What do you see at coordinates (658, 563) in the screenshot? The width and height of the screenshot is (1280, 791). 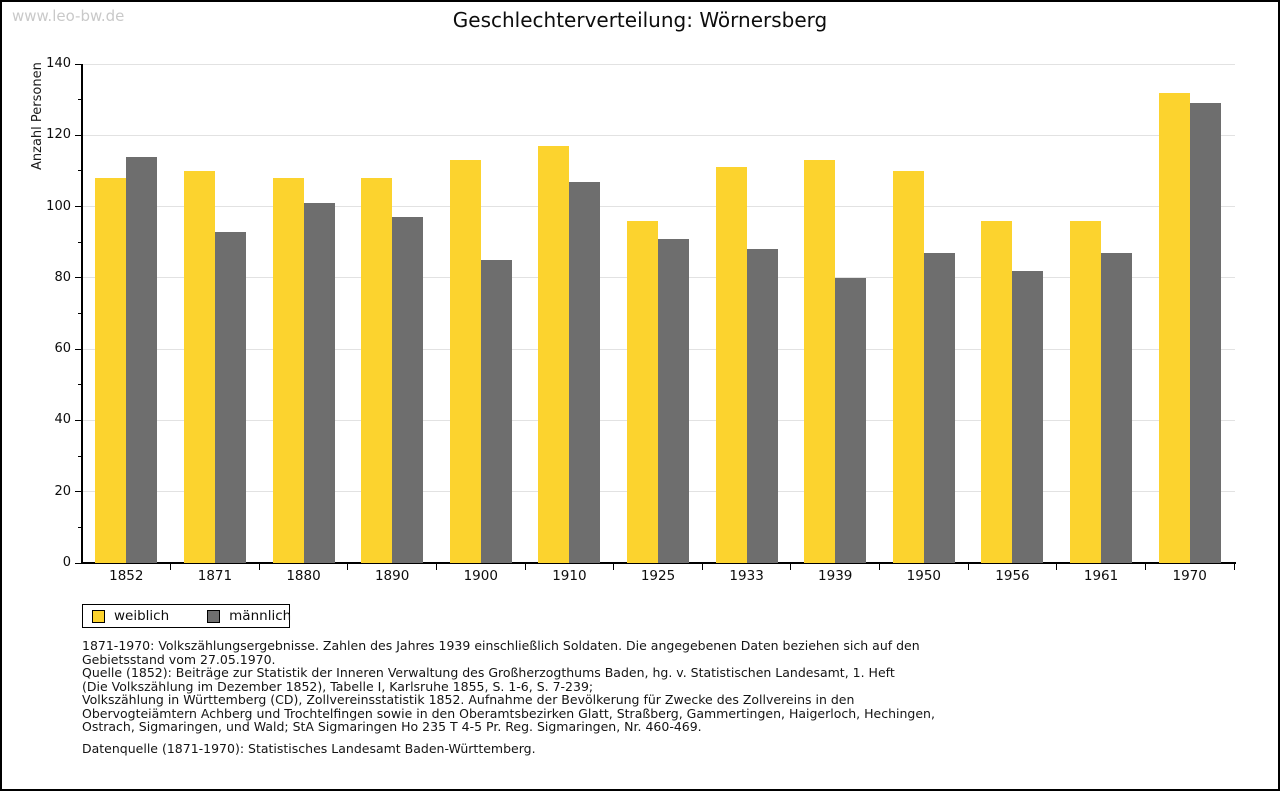 I see `x-axis-line` at bounding box center [658, 563].